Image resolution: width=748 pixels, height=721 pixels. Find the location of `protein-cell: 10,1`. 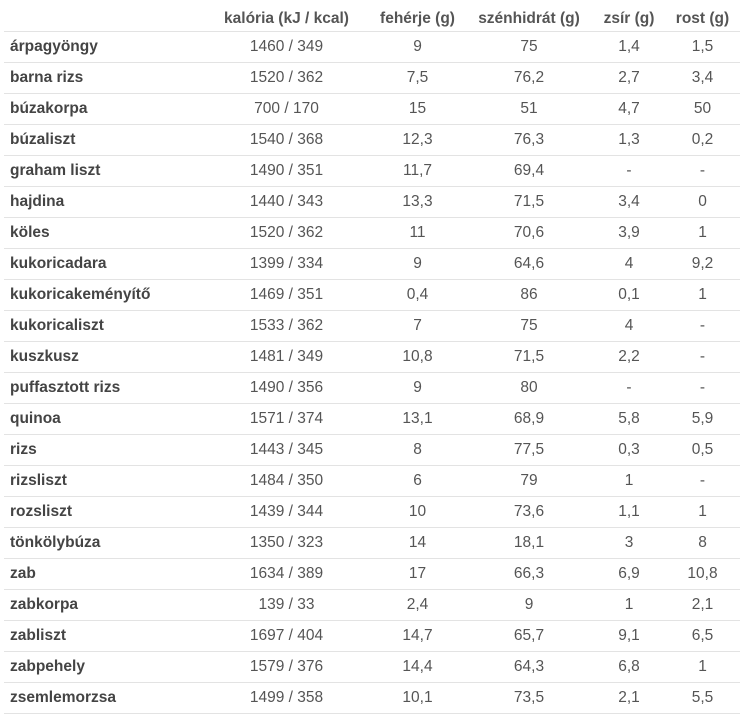

protein-cell: 10,1 is located at coordinates (417, 698).